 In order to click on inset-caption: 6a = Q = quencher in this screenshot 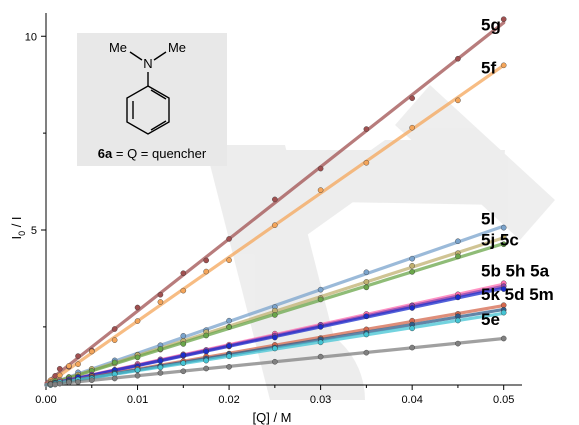, I will do `click(152, 153)`.